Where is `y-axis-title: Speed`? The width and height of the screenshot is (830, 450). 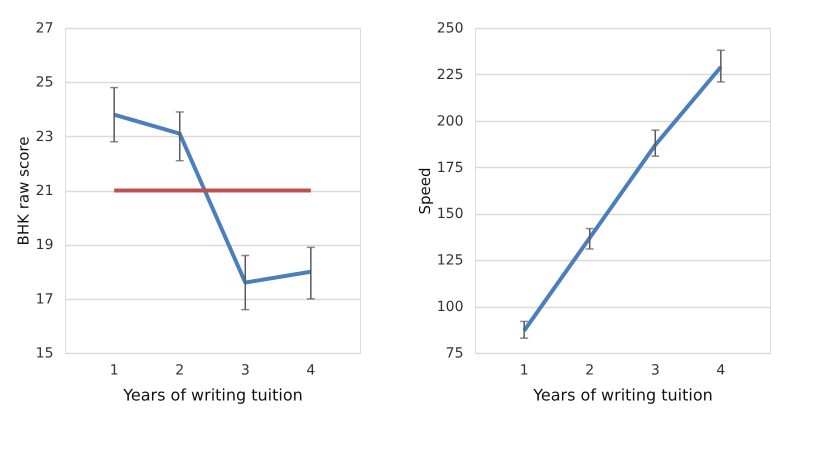
y-axis-title: Speed is located at coordinates (425, 191).